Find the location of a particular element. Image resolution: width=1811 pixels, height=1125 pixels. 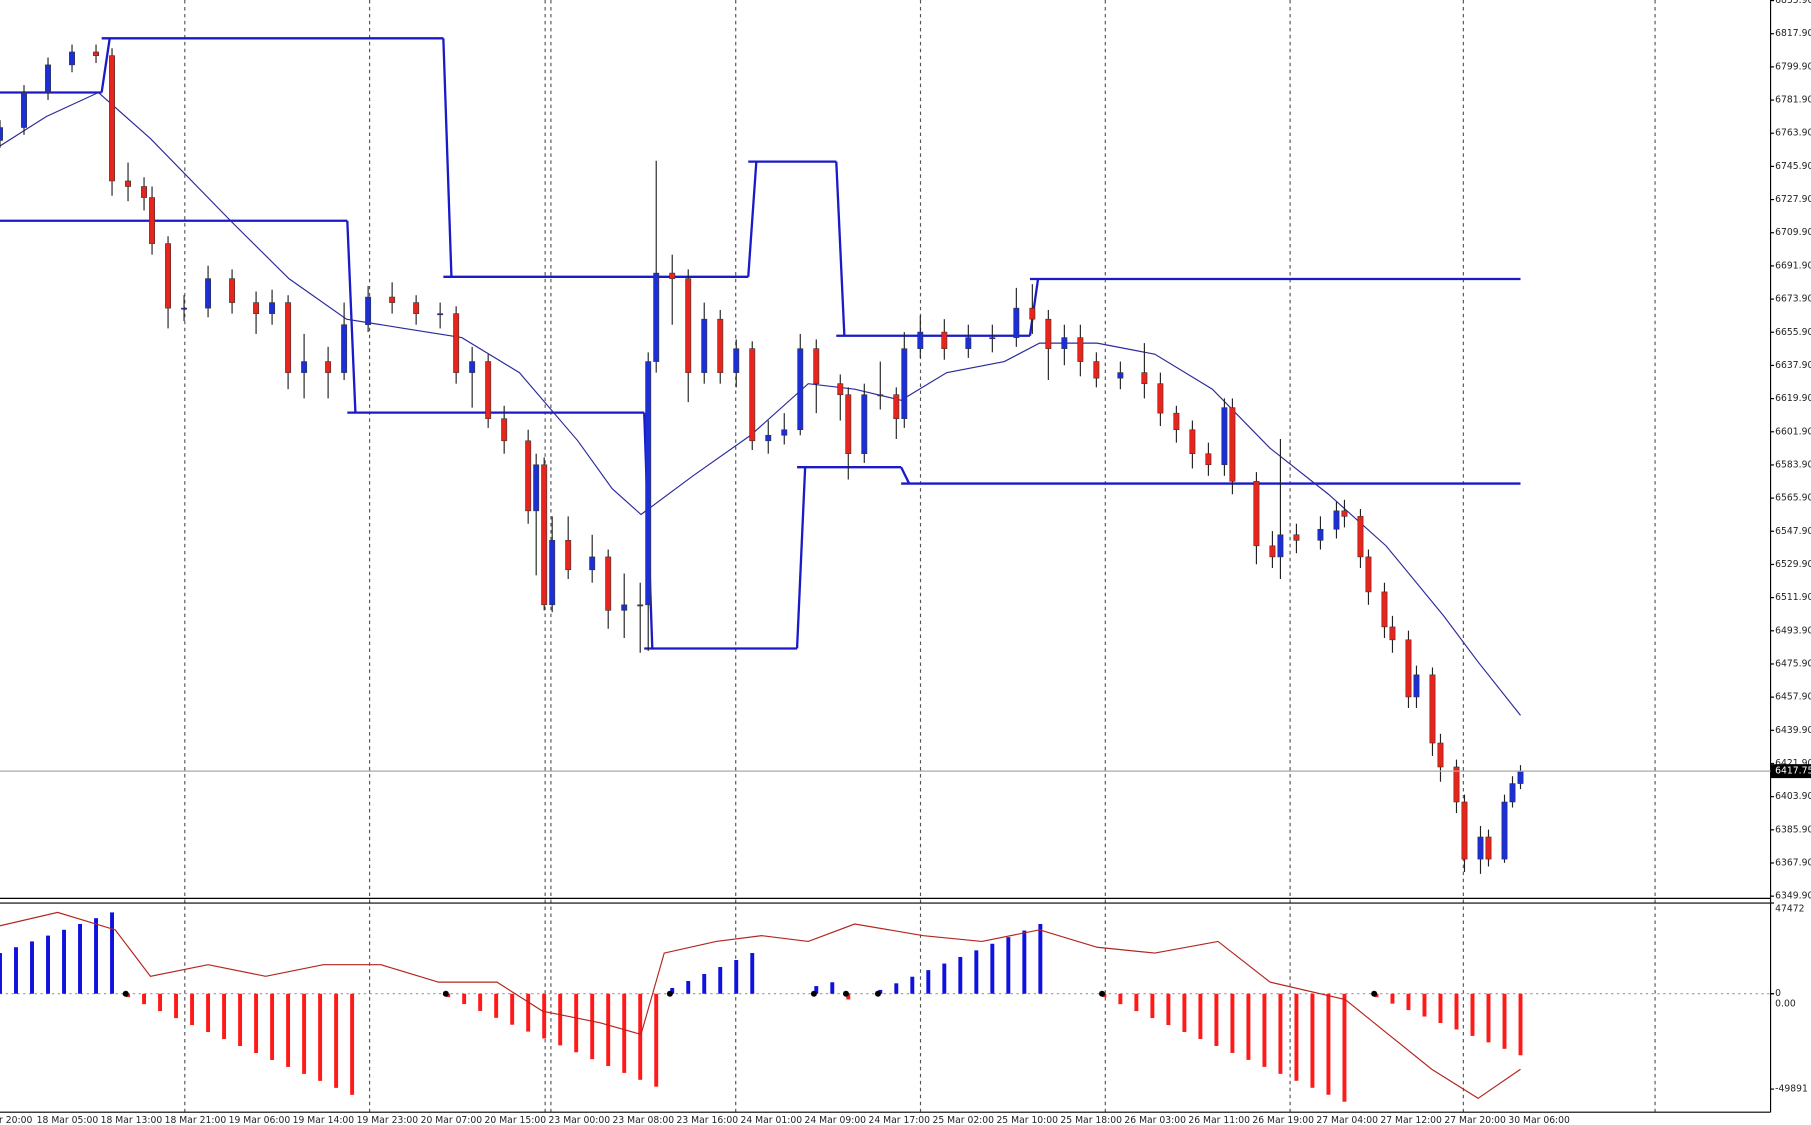

y-tick-label: 6637.90 is located at coordinates (1793, 365).